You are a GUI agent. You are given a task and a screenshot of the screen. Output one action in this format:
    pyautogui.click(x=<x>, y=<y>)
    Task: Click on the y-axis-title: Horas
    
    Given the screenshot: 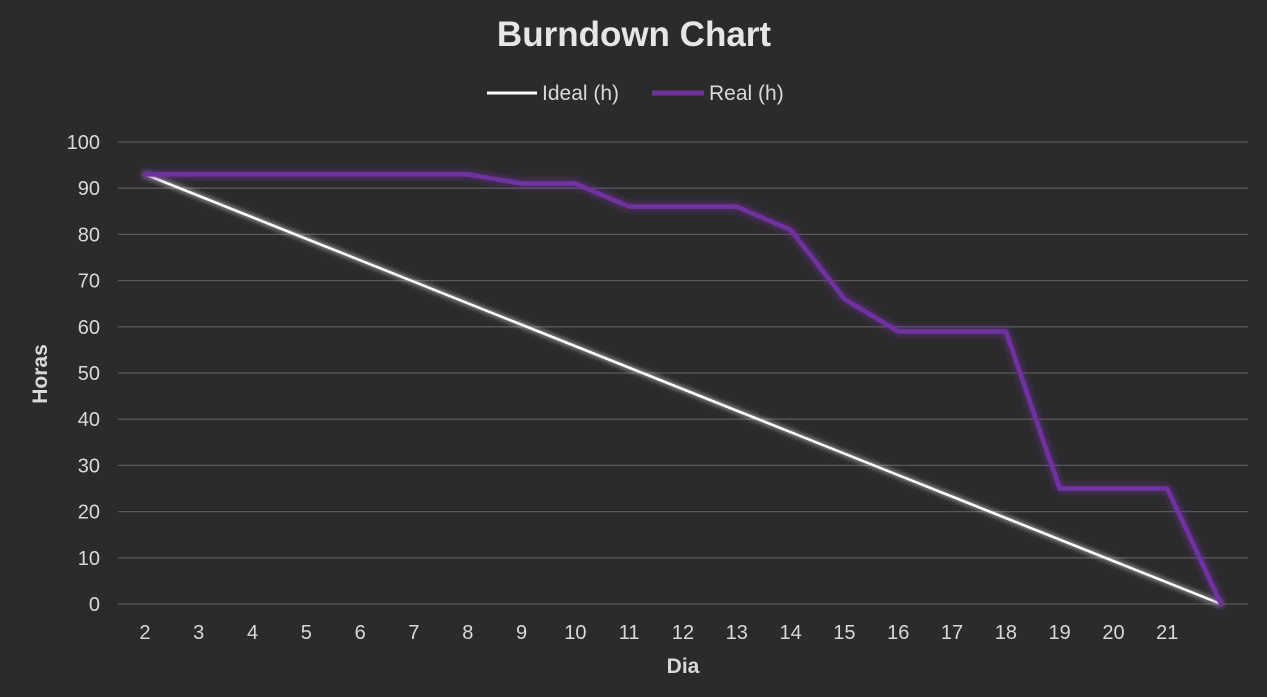 What is the action you would take?
    pyautogui.click(x=40, y=374)
    